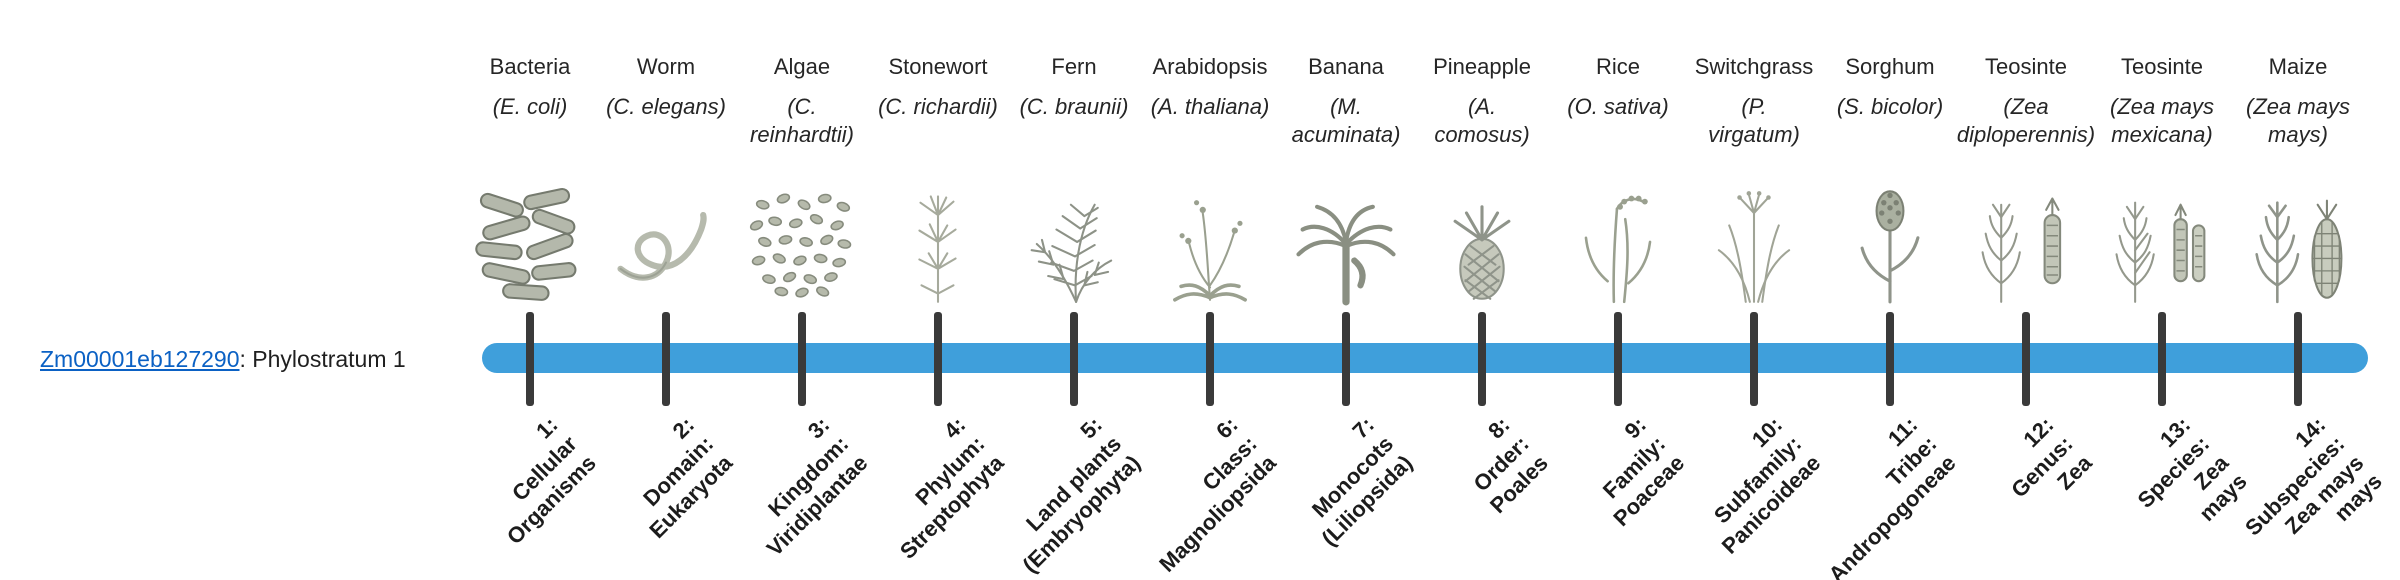 This screenshot has width=2400, height=580. I want to click on organism-column: Stonewort (C. richardii), so click(938, 180).